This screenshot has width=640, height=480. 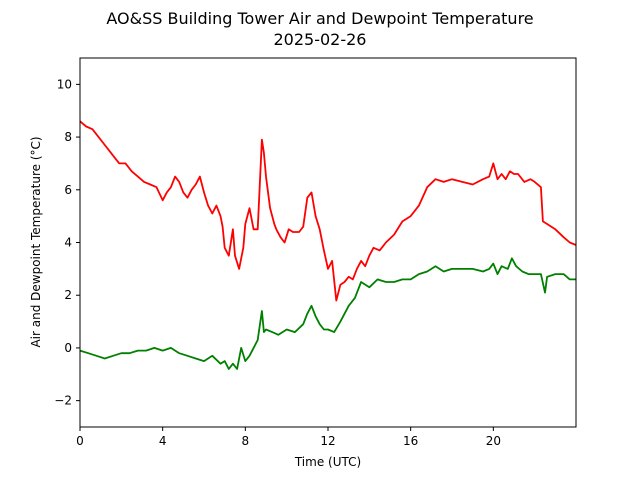 I want to click on chart-subtitle: 2025-02-26, so click(x=320, y=39).